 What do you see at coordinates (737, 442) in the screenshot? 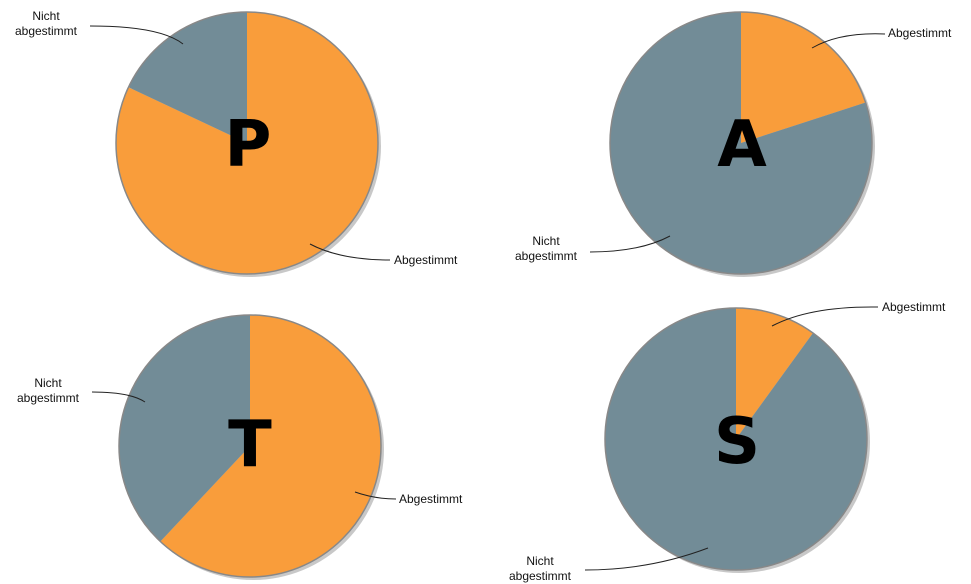
I see `overlay-letter: S` at bounding box center [737, 442].